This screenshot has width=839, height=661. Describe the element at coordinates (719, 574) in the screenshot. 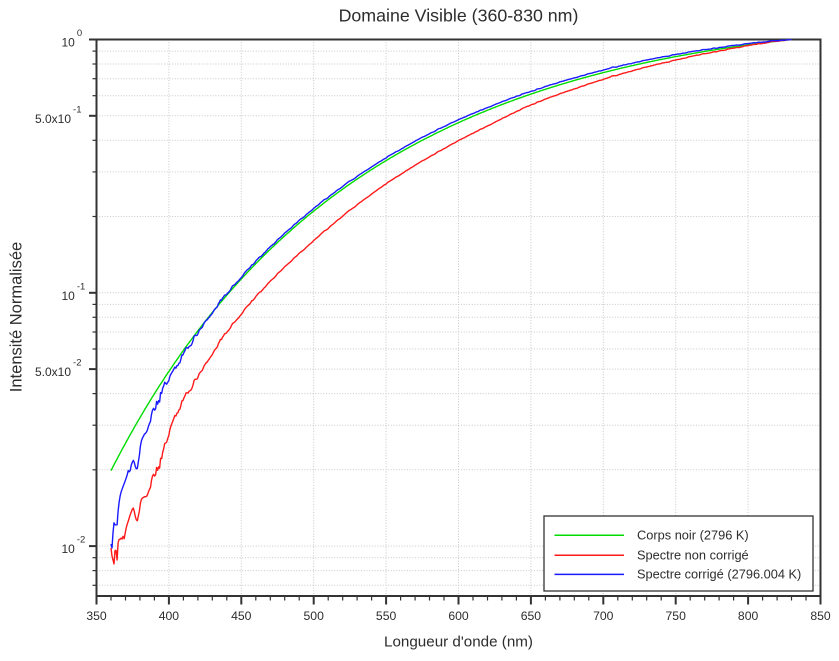

I see `svg-text: Spectre corrigé (2796.004 K)` at that location.